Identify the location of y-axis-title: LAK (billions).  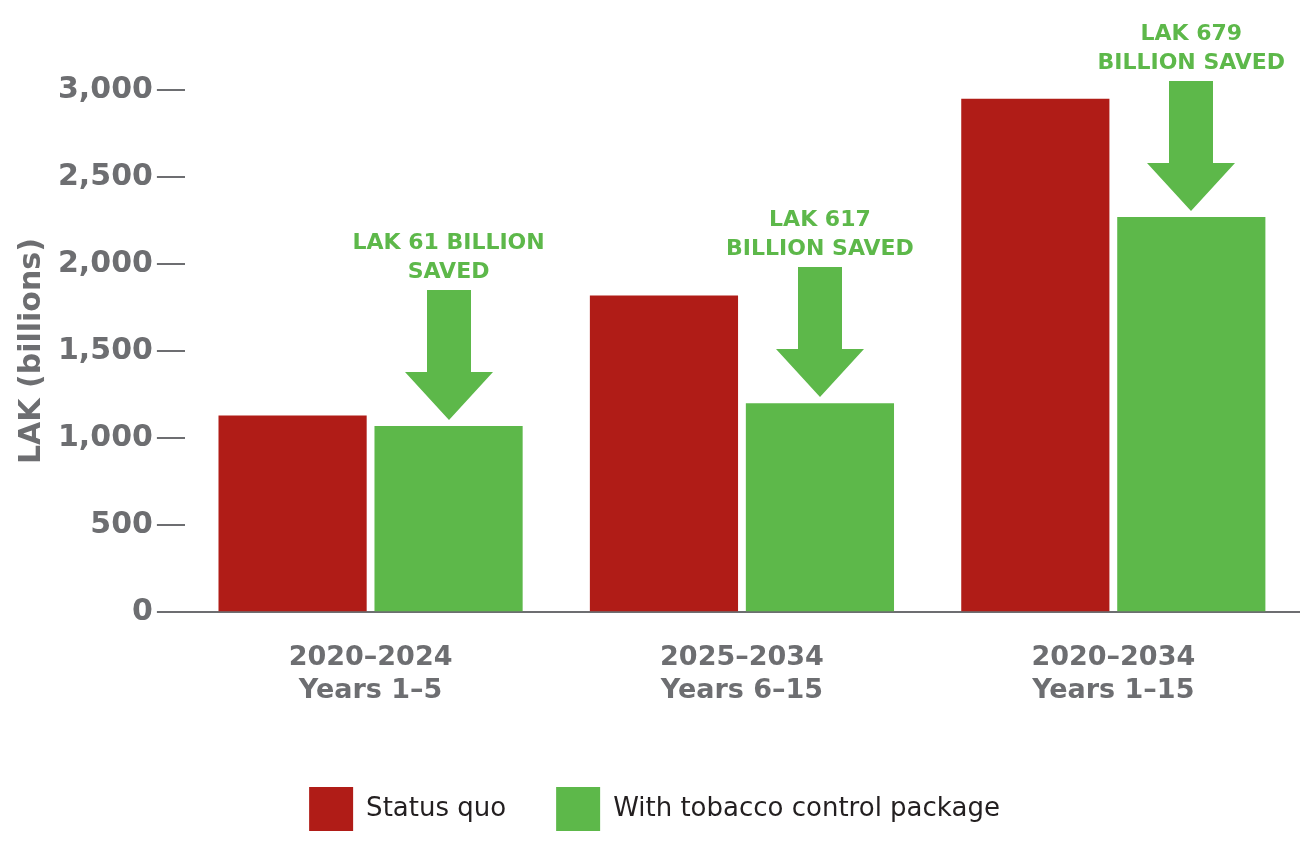
(29, 351).